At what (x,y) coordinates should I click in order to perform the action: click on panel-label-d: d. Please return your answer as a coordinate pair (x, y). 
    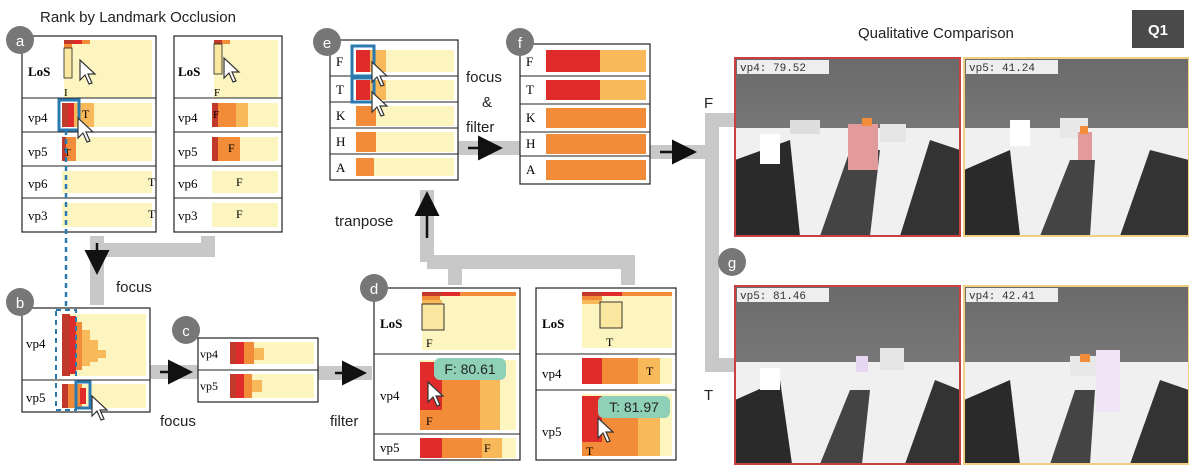
    Looking at the image, I should click on (374, 288).